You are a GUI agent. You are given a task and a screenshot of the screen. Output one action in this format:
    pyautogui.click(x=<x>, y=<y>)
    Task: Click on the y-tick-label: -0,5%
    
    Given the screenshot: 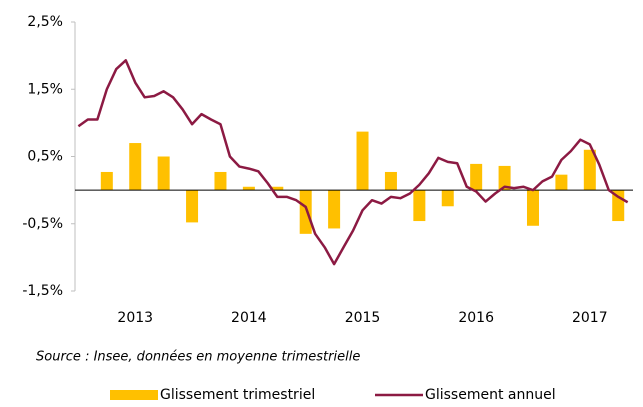 What is the action you would take?
    pyautogui.click(x=42, y=224)
    